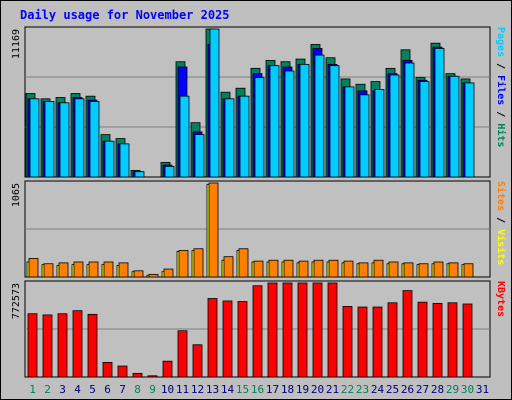 This screenshot has height=400, width=512. I want to click on x-tick-label: 6, so click(107, 389).